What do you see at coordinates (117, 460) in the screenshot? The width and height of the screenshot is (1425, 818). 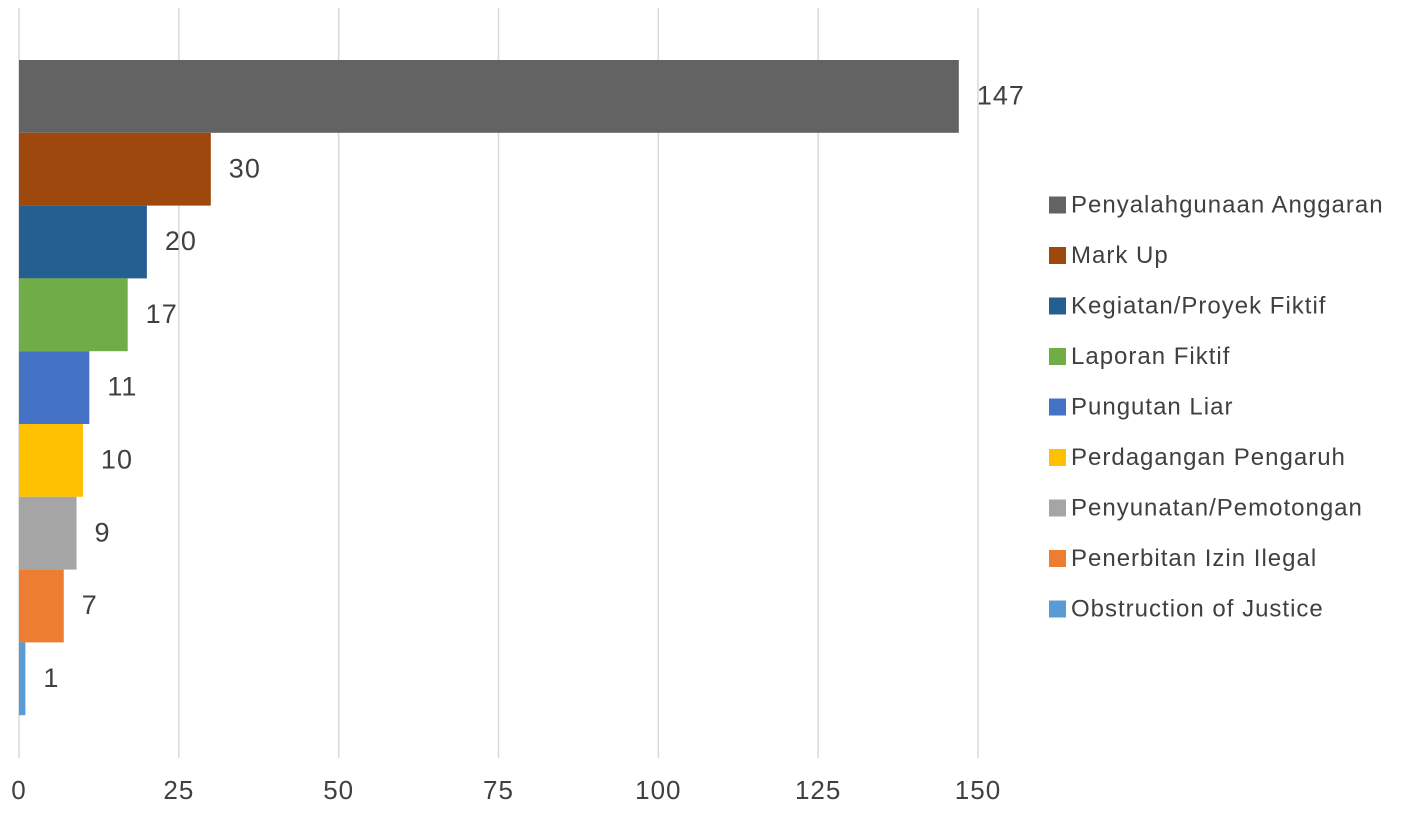 I see `data-label: 10` at bounding box center [117, 460].